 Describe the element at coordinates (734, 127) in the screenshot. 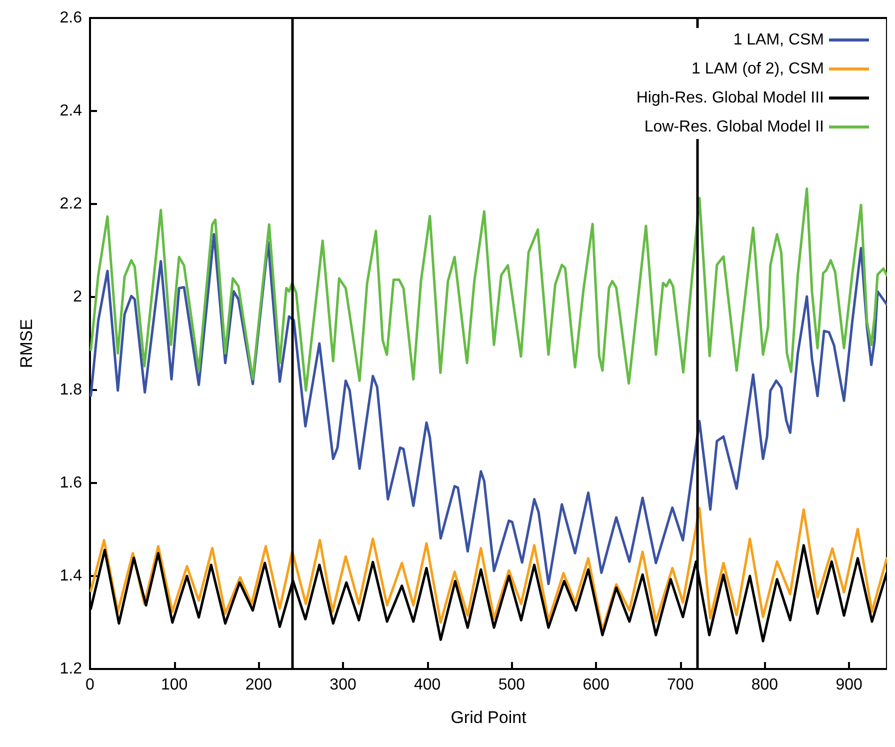

I see `legend-label: Low-Res. Global Model II` at that location.